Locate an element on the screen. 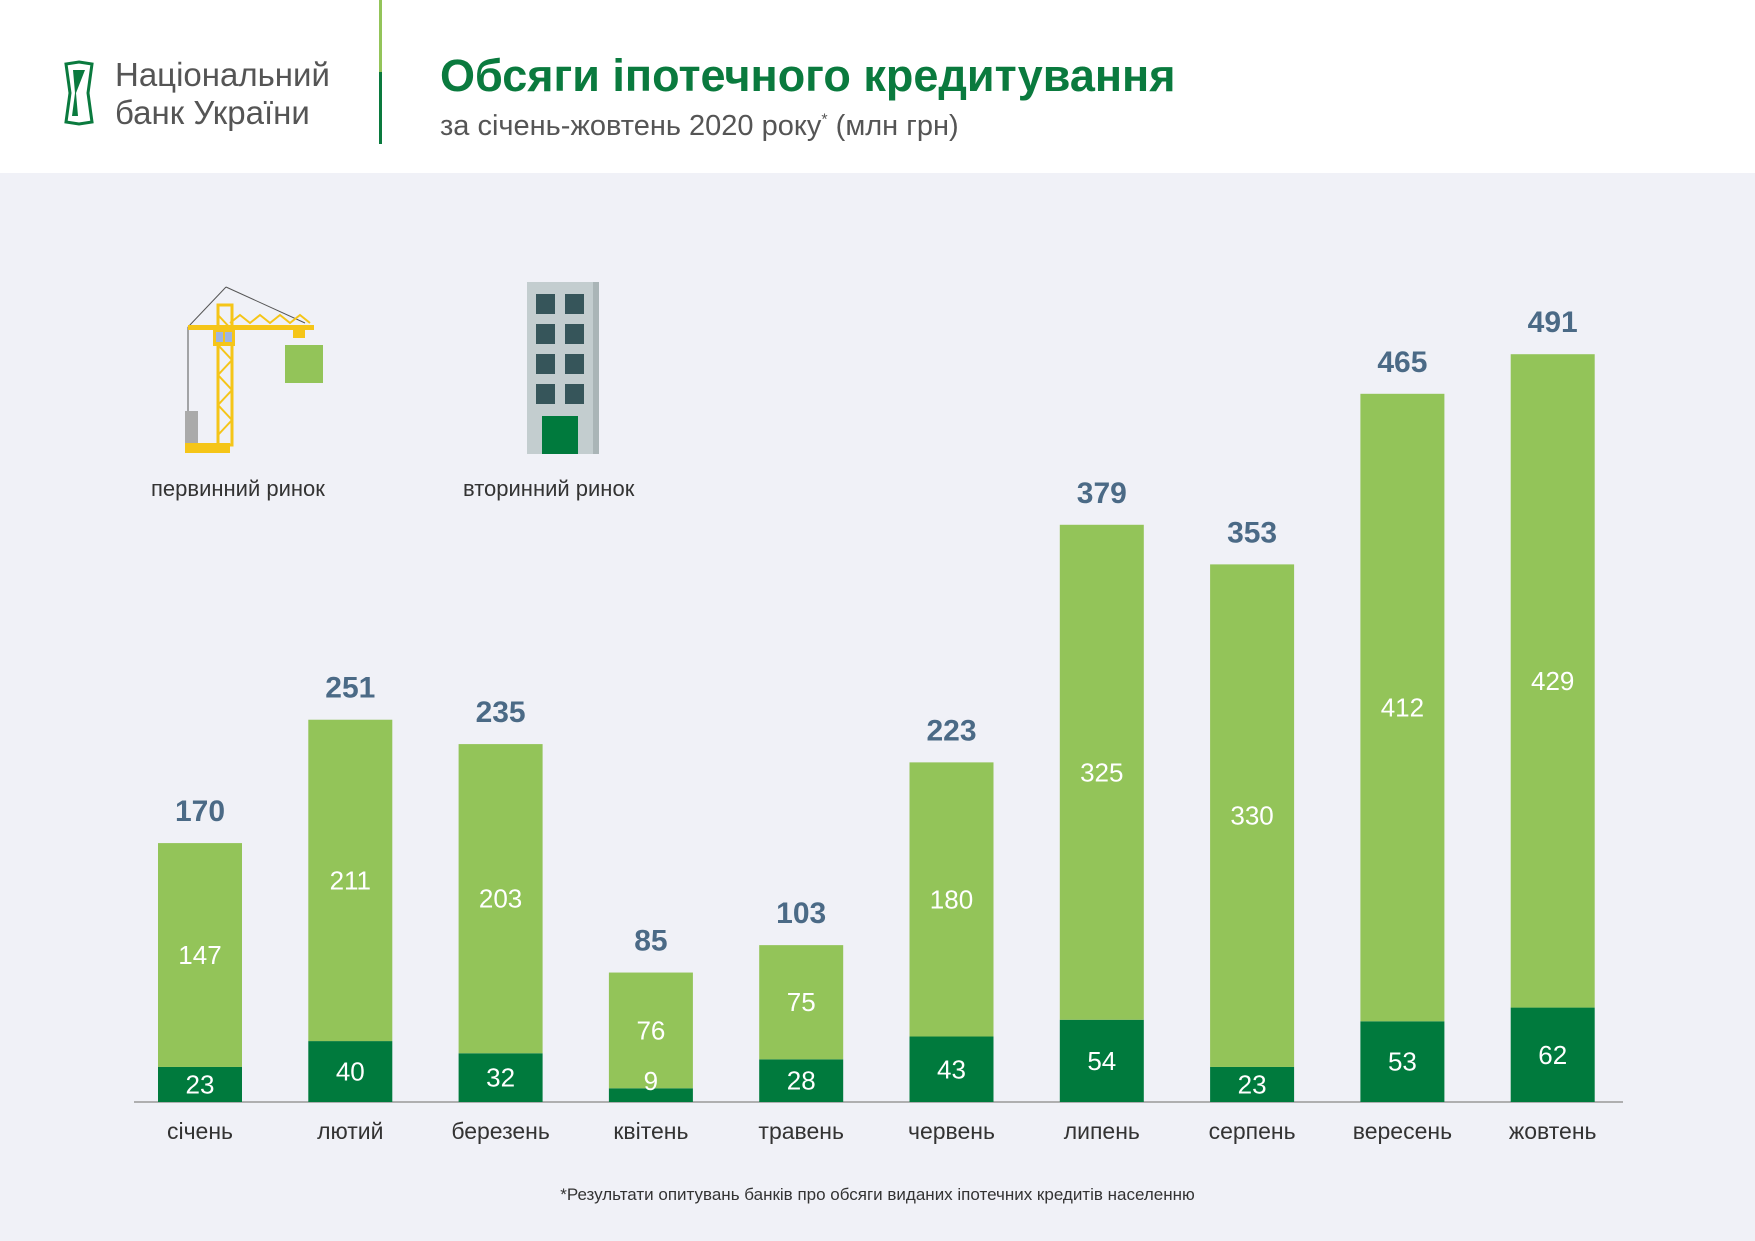 The height and width of the screenshot is (1241, 1755). total-label: 223 is located at coordinates (951, 730).